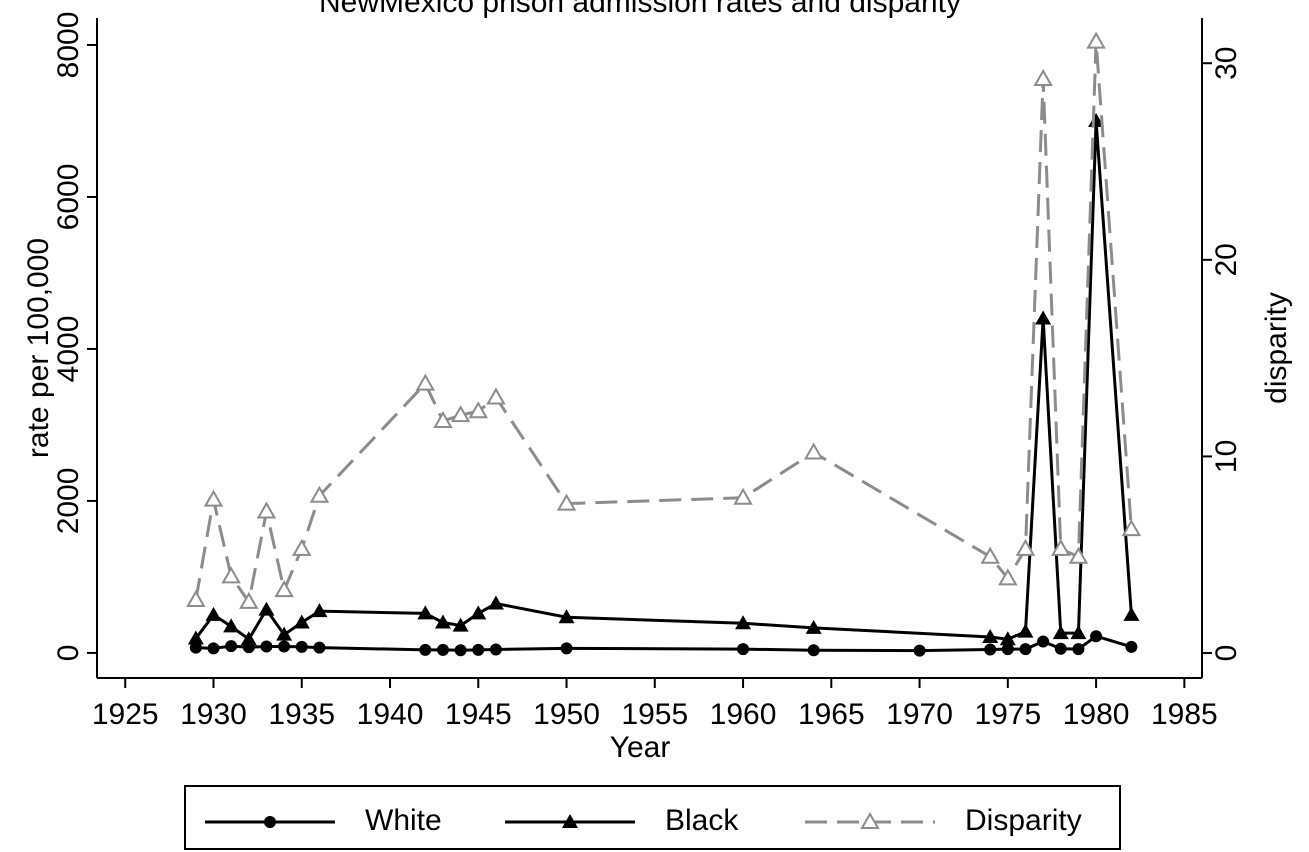  What do you see at coordinates (68, 349) in the screenshot?
I see `y-tick-label: 4000` at bounding box center [68, 349].